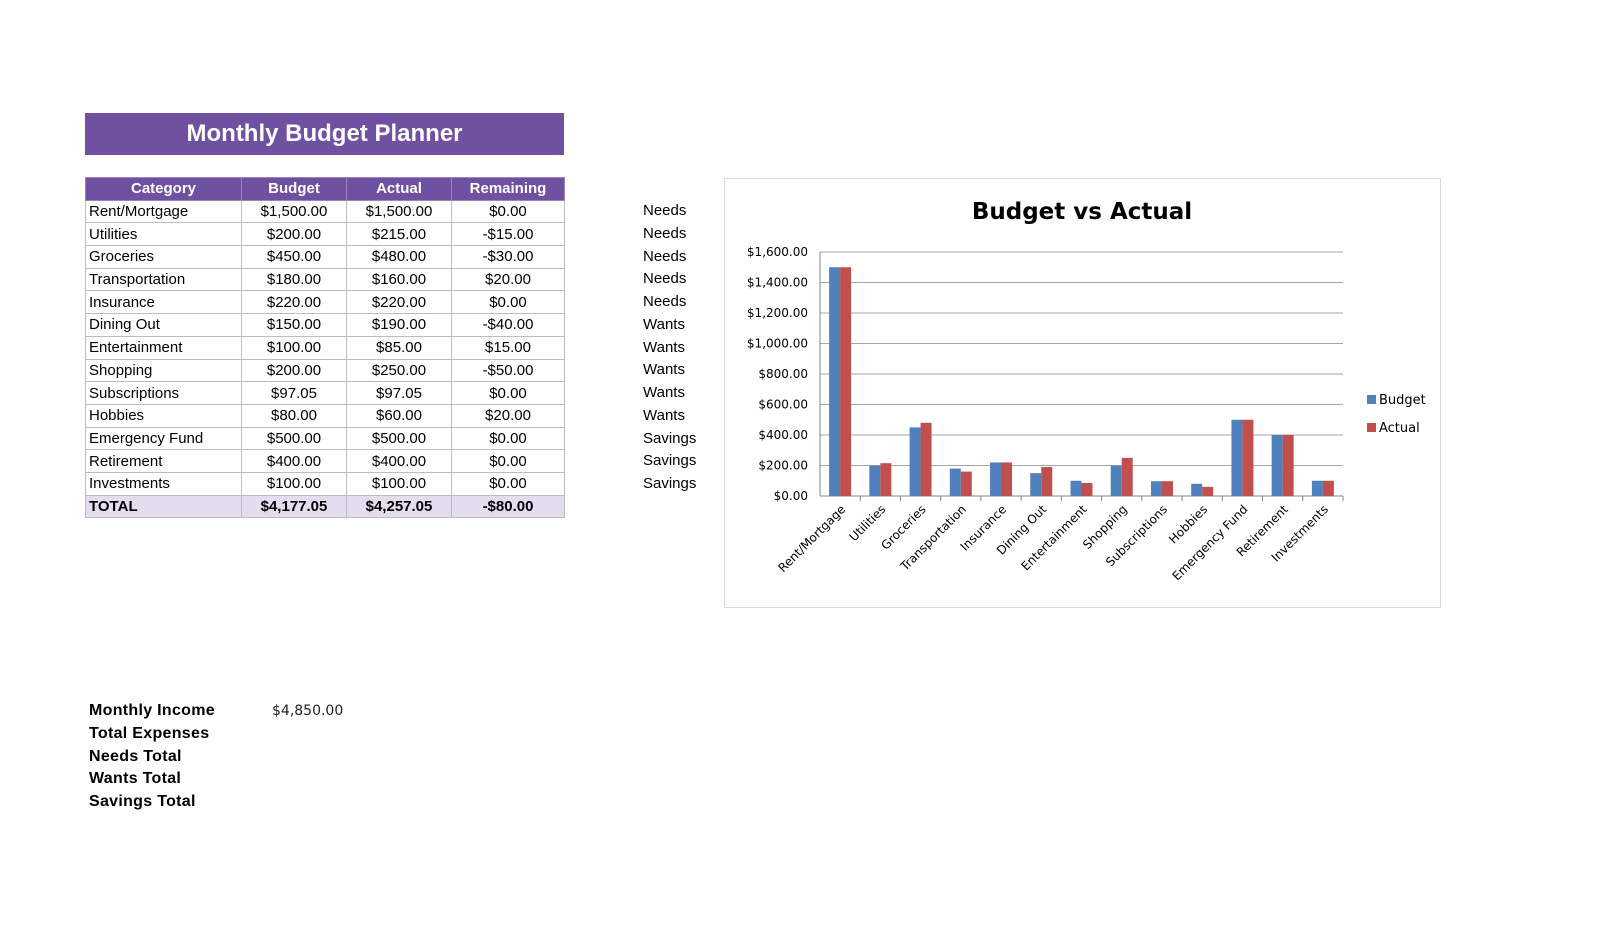  Describe the element at coordinates (399, 506) in the screenshot. I see `total-actual: $4,257.05` at that location.